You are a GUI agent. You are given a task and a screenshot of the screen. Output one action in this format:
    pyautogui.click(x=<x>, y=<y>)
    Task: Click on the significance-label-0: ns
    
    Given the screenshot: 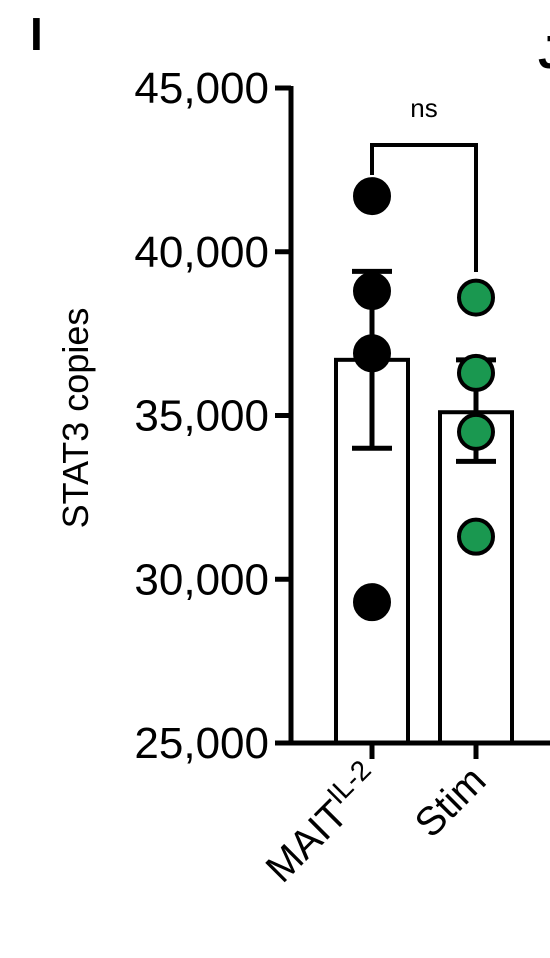 What is the action you would take?
    pyautogui.click(x=423, y=108)
    